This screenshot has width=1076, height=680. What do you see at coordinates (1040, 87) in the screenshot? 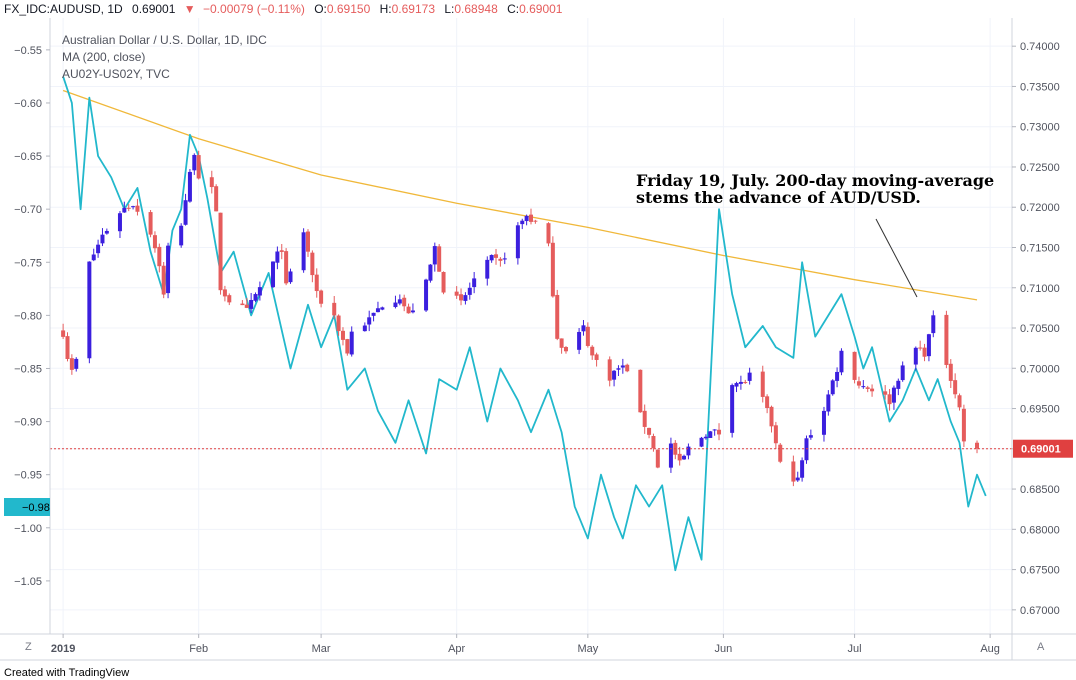
I see `right-tick-label-1: 0.73500` at bounding box center [1040, 87].